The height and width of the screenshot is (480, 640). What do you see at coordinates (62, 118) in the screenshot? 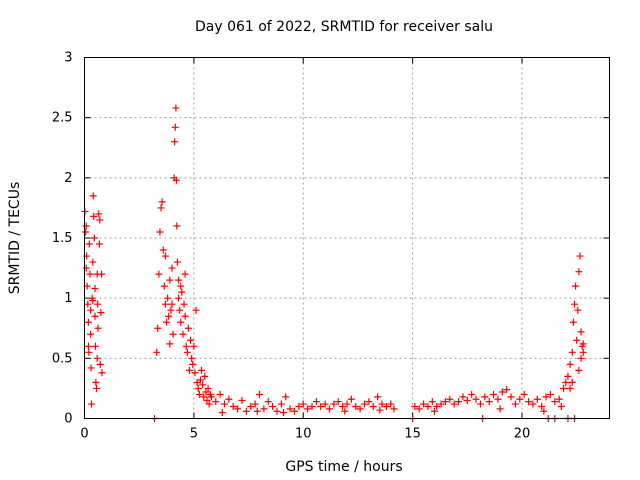
I see `y-tick-label: 2.5` at bounding box center [62, 118].